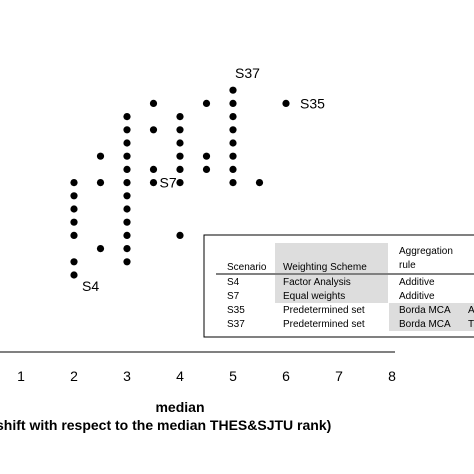  Describe the element at coordinates (21, 376) in the screenshot. I see `x-tick-label: 1` at that location.